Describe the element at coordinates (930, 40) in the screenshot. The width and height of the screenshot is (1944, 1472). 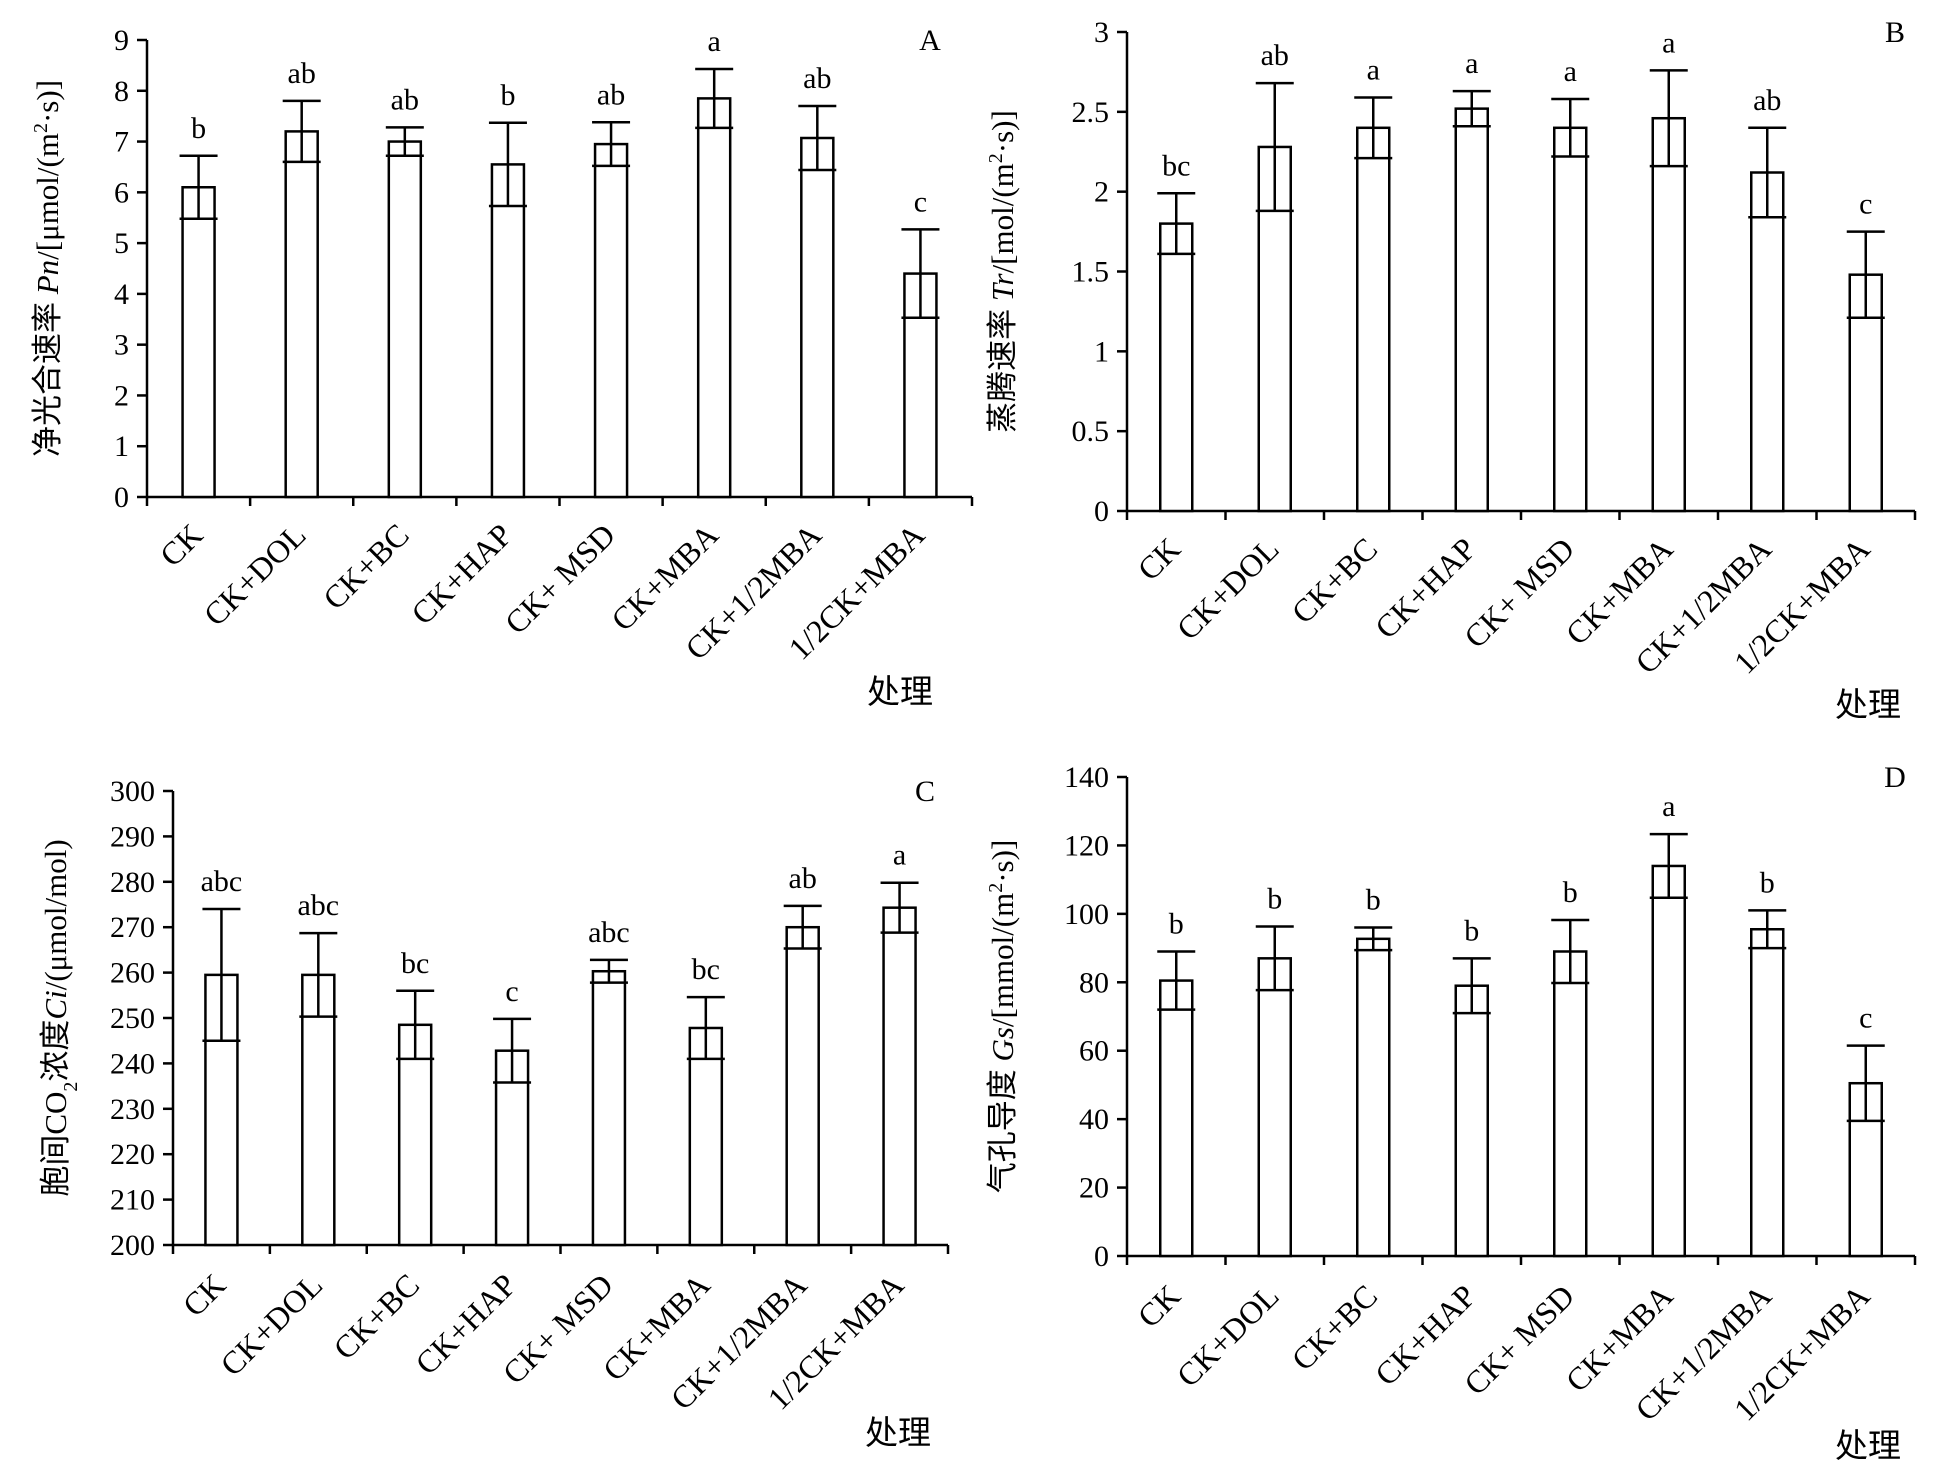
I see `panel-letter: A` at that location.